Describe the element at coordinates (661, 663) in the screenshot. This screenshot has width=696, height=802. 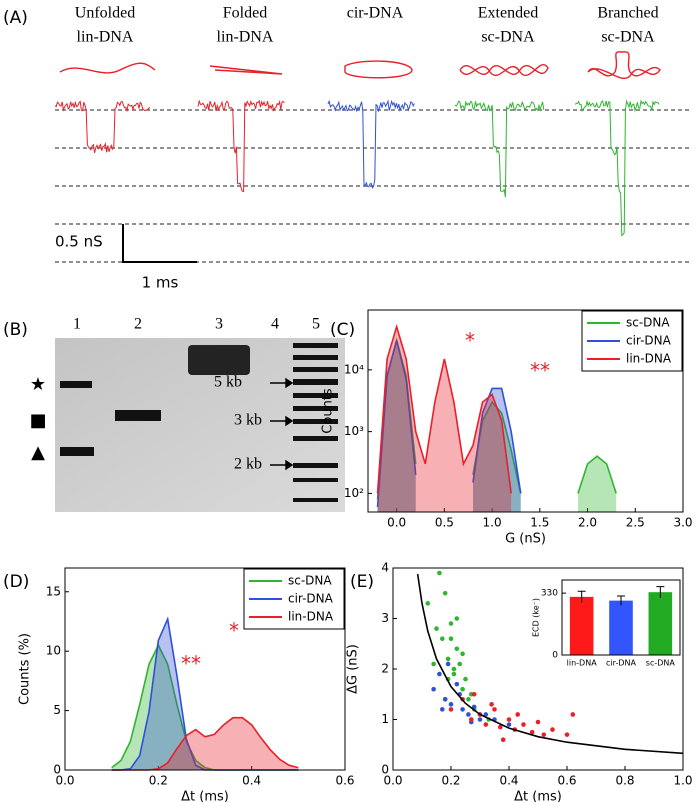
I see `x-tick-label: sc-DNA` at that location.